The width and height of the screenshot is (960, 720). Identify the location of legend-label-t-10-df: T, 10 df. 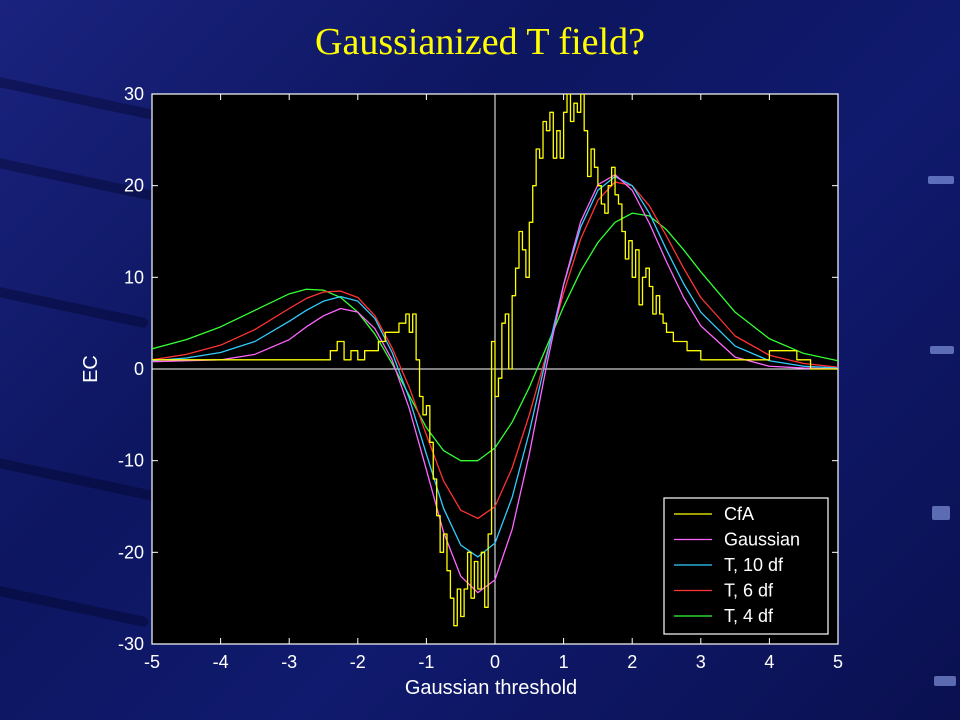
(754, 565).